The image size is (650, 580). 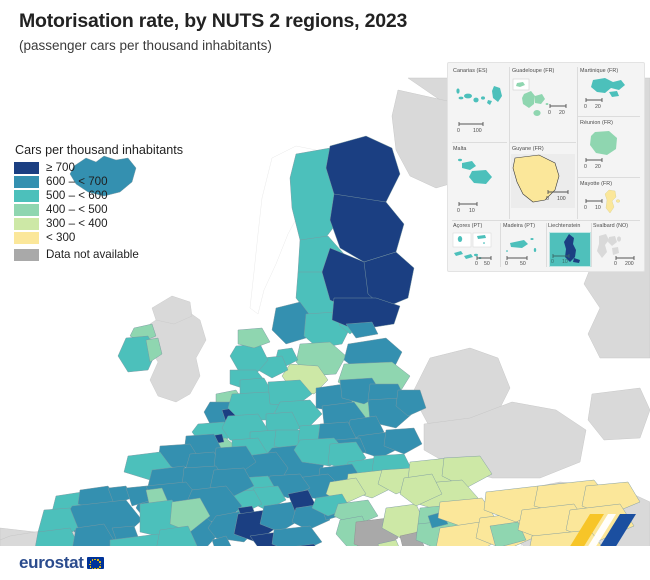 What do you see at coordinates (479, 104) in the screenshot?
I see `inset-canarias: Canarias (ES) 0 100` at bounding box center [479, 104].